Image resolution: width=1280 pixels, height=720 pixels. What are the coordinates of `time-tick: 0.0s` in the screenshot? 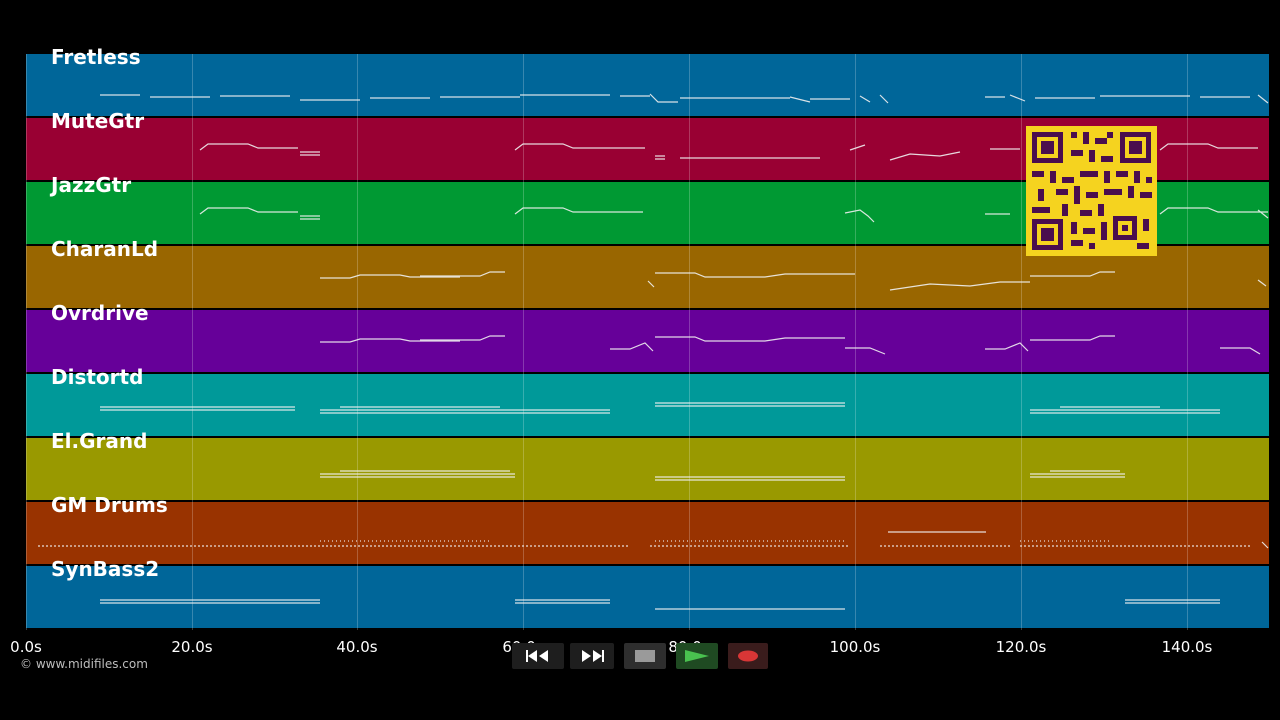 It's located at (26, 647).